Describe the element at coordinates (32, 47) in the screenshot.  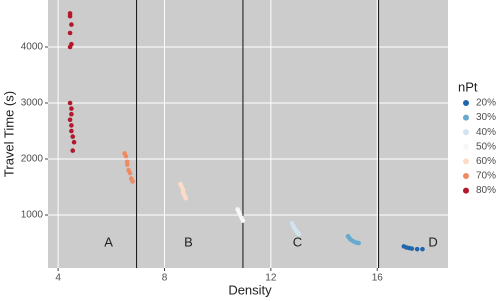
I see `y-tick-label: 4000` at that location.